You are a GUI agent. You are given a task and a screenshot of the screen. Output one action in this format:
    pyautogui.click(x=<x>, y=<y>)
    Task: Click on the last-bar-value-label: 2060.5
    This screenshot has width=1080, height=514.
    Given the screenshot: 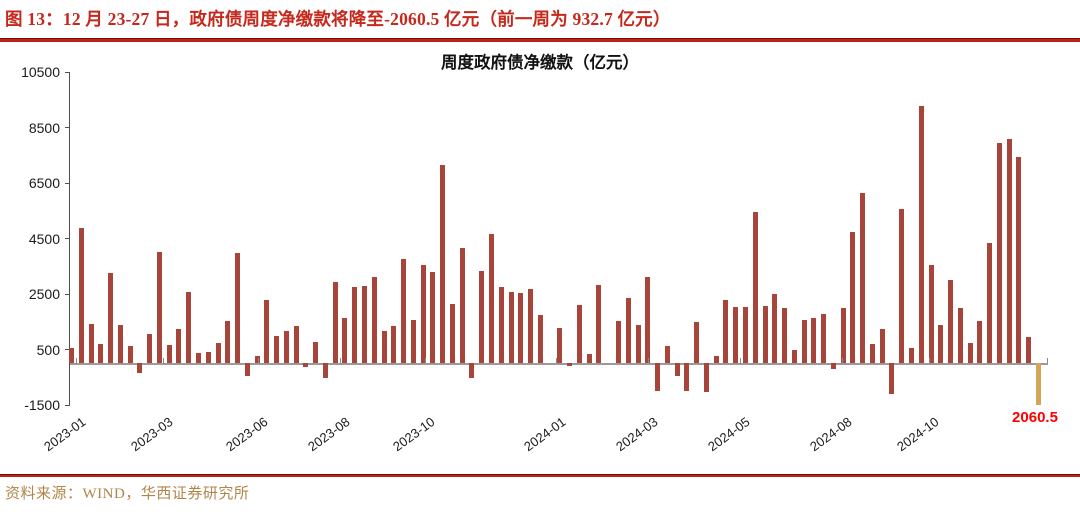 What is the action you would take?
    pyautogui.click(x=1035, y=417)
    